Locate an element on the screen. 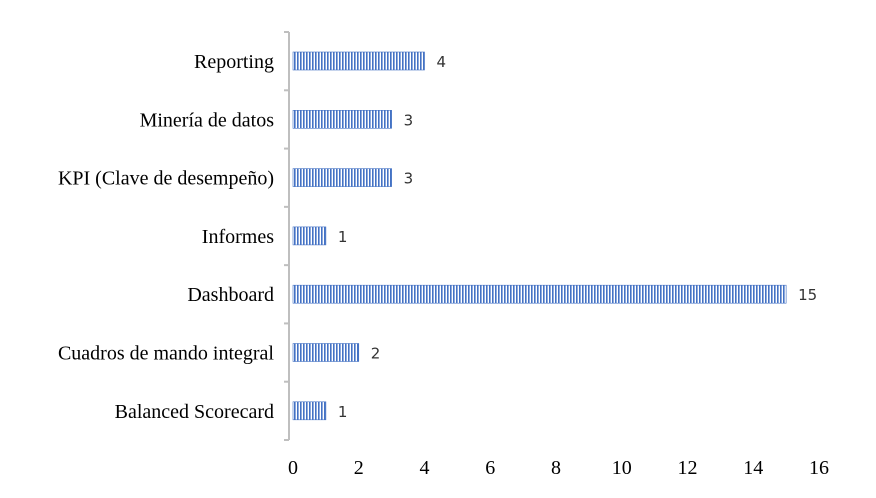 This screenshot has width=876, height=498. x-tick-label: 4 is located at coordinates (425, 468).